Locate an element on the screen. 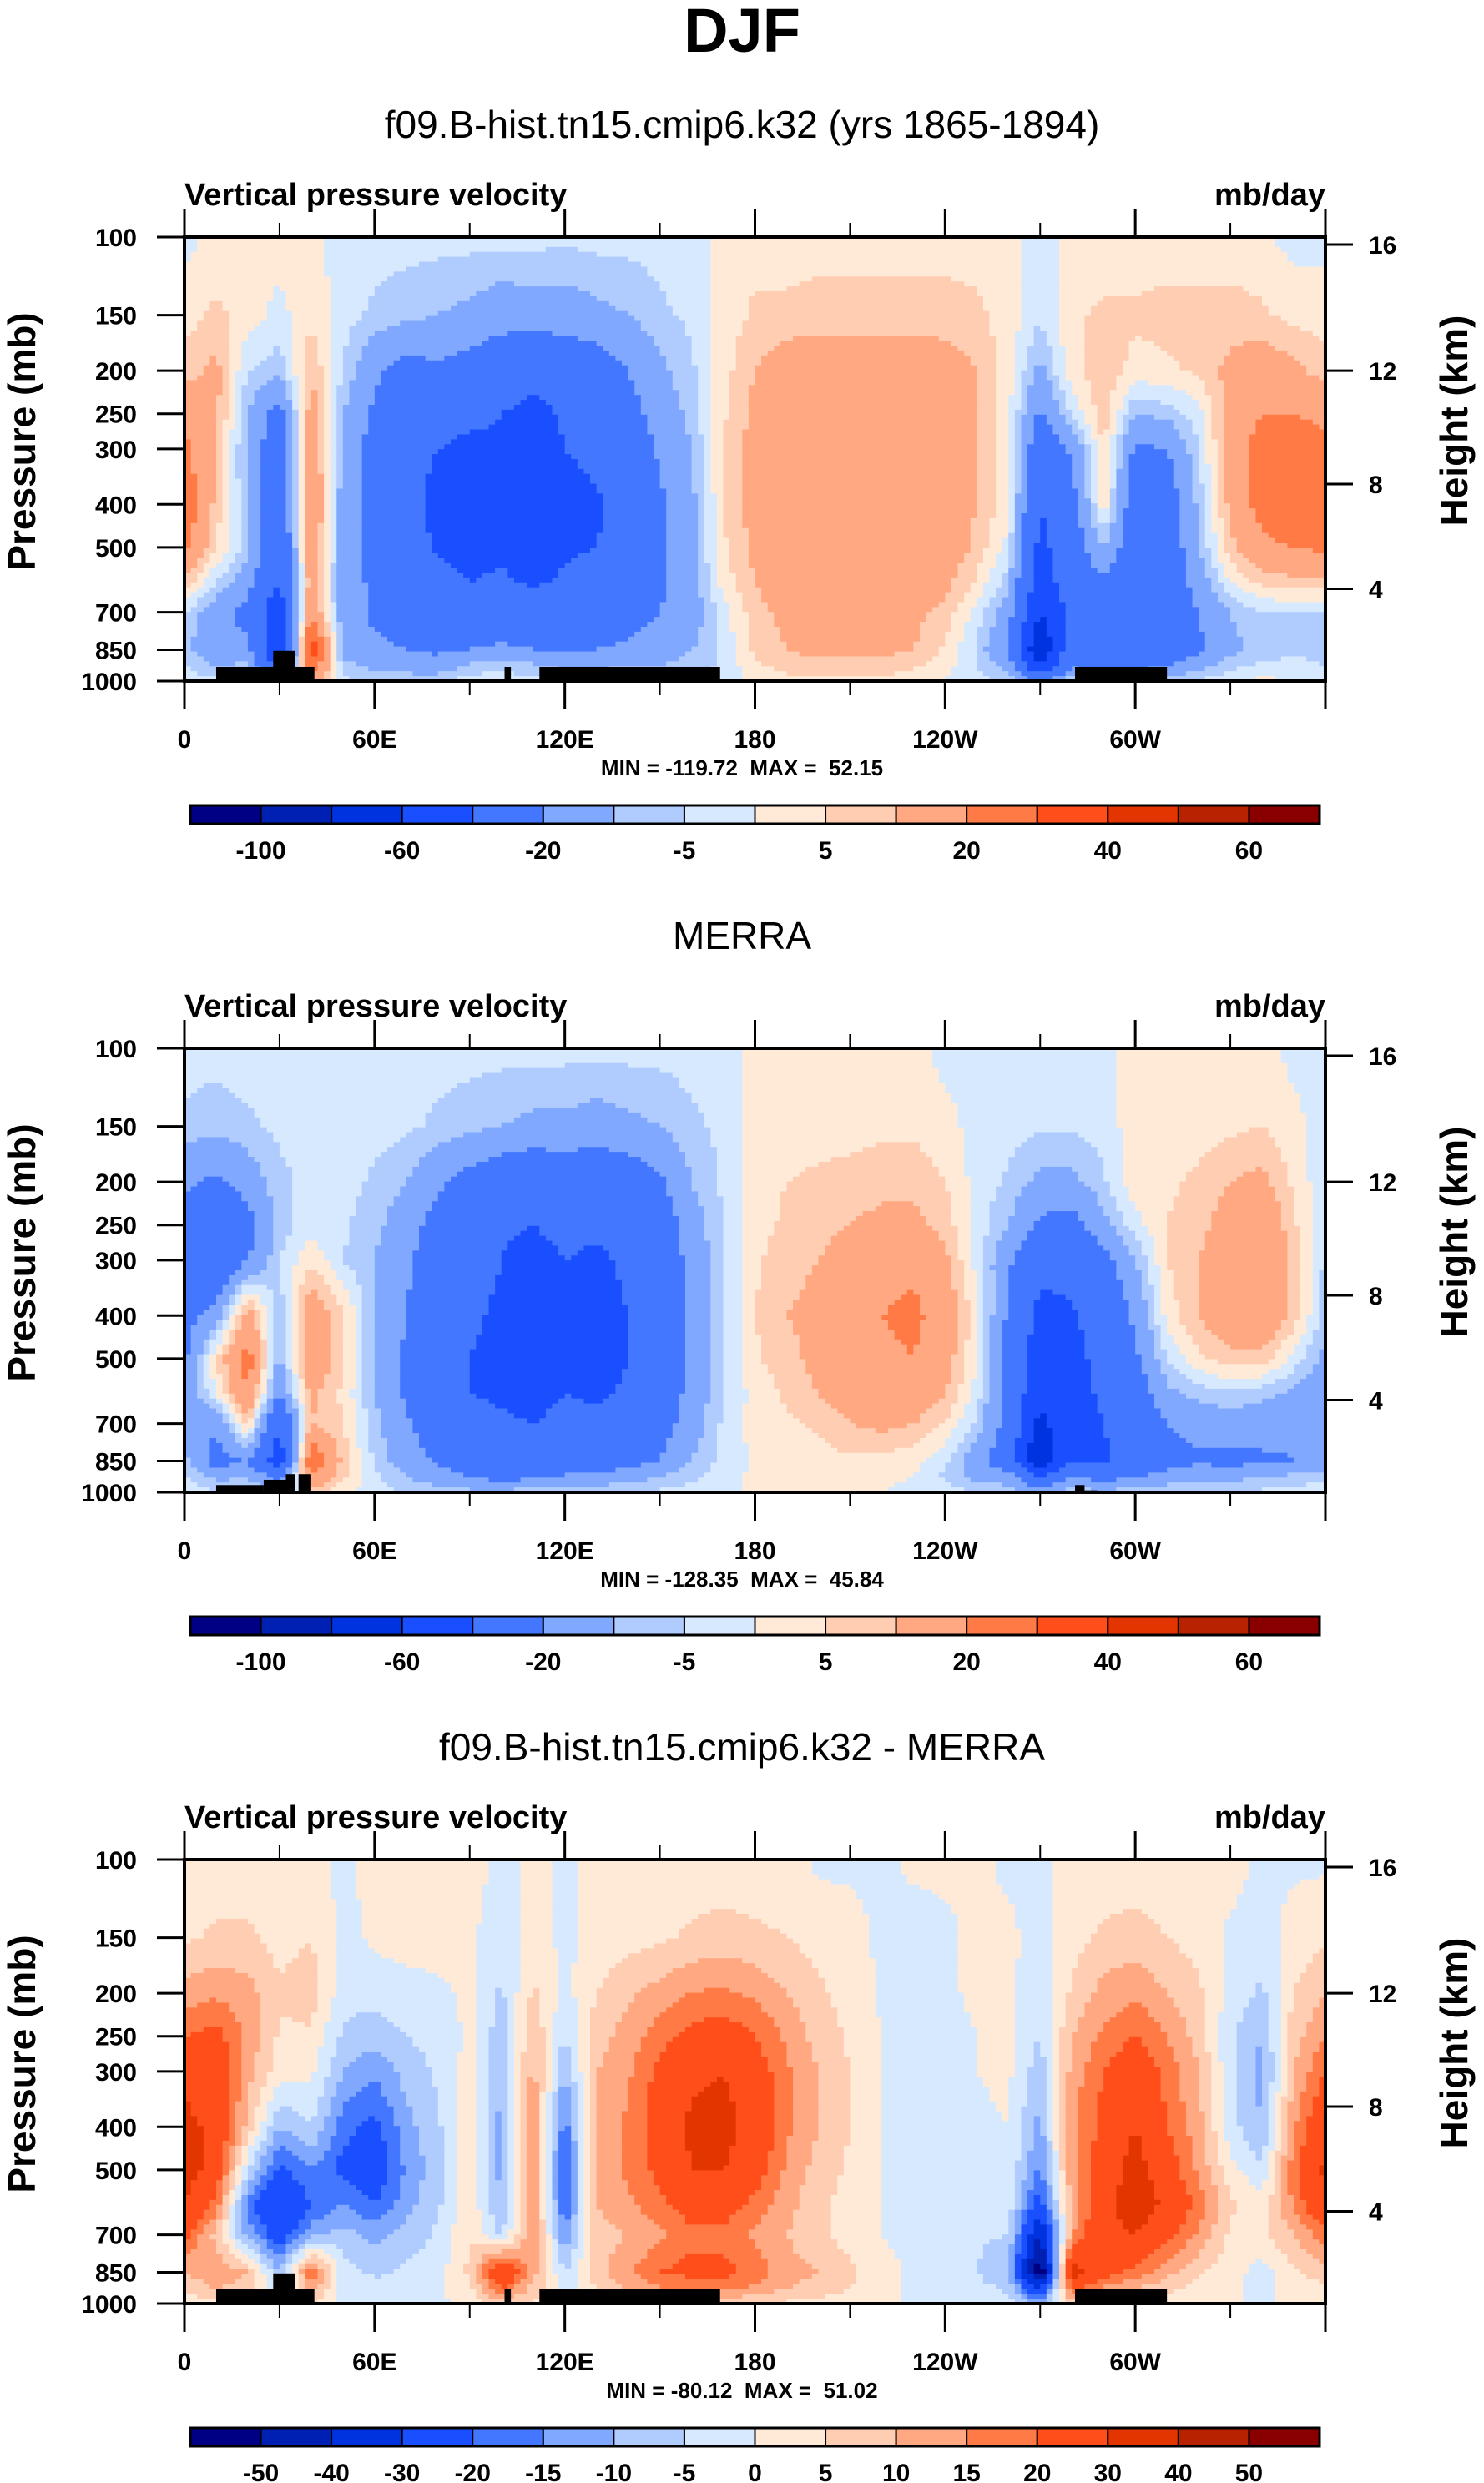  colorbar-box is located at coordinates (578, 815).